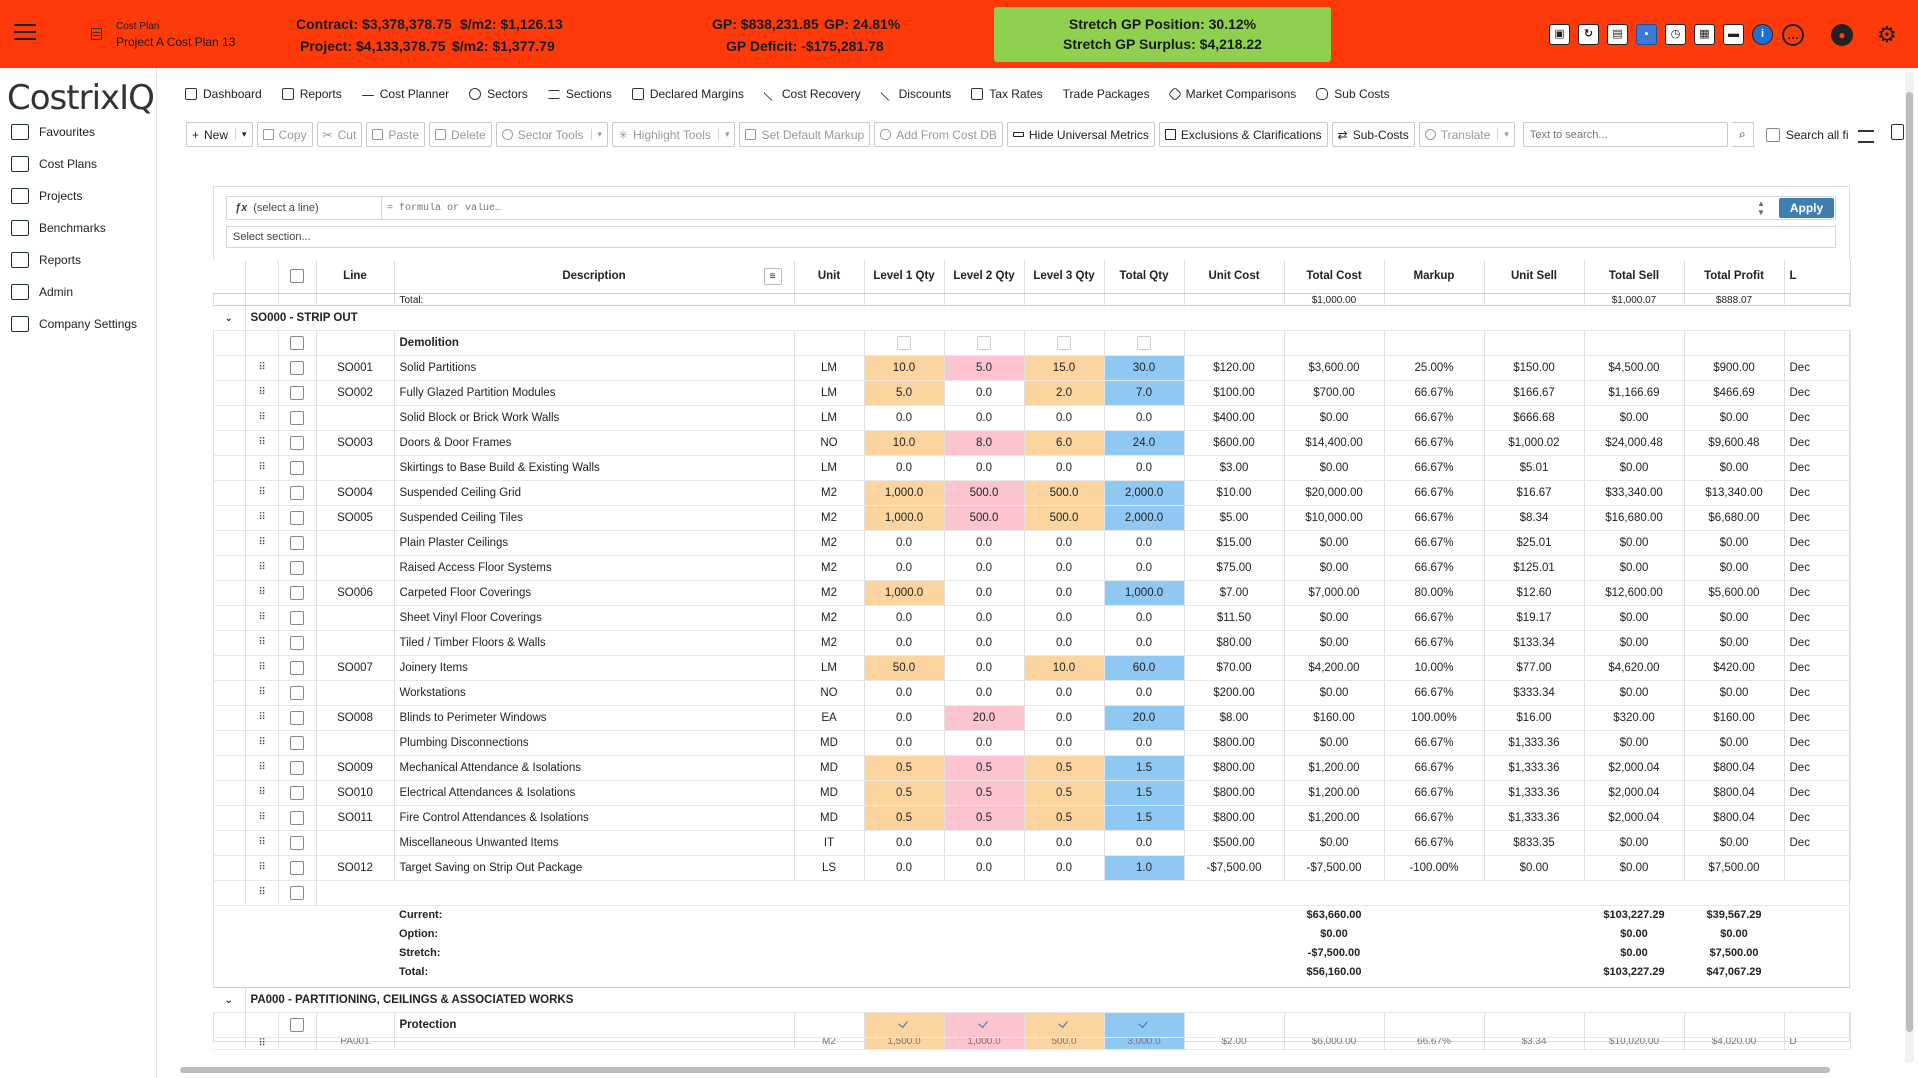 The height and width of the screenshot is (1078, 1918). Describe the element at coordinates (594, 443) in the screenshot. I see `cell-description: Doors & Door Frames` at that location.